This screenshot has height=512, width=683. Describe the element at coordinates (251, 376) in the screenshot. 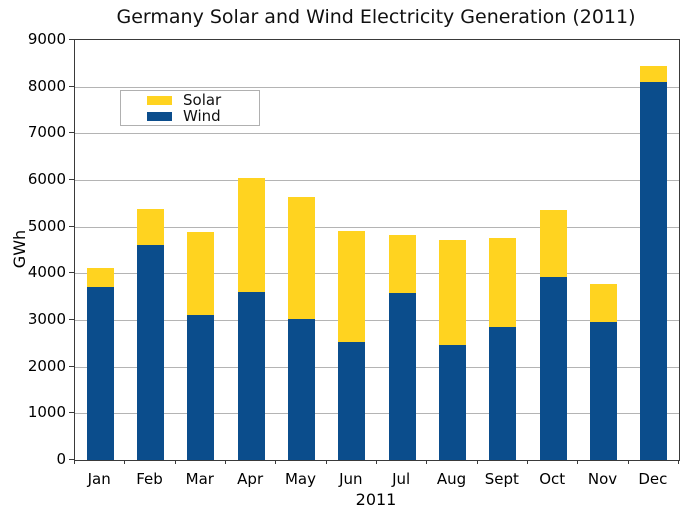

I see `bar-apr-wind` at that location.